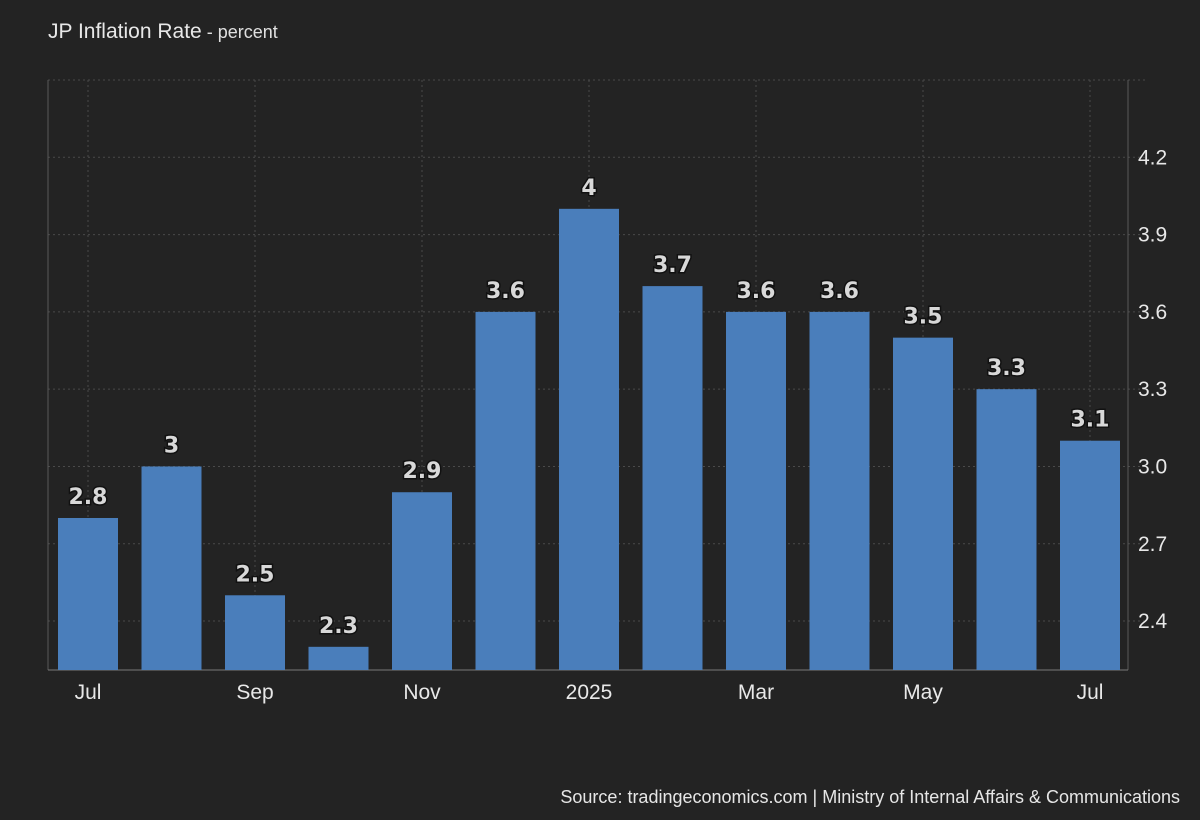 The height and width of the screenshot is (820, 1200). I want to click on y-tick-label: 3.0, so click(1152, 466).